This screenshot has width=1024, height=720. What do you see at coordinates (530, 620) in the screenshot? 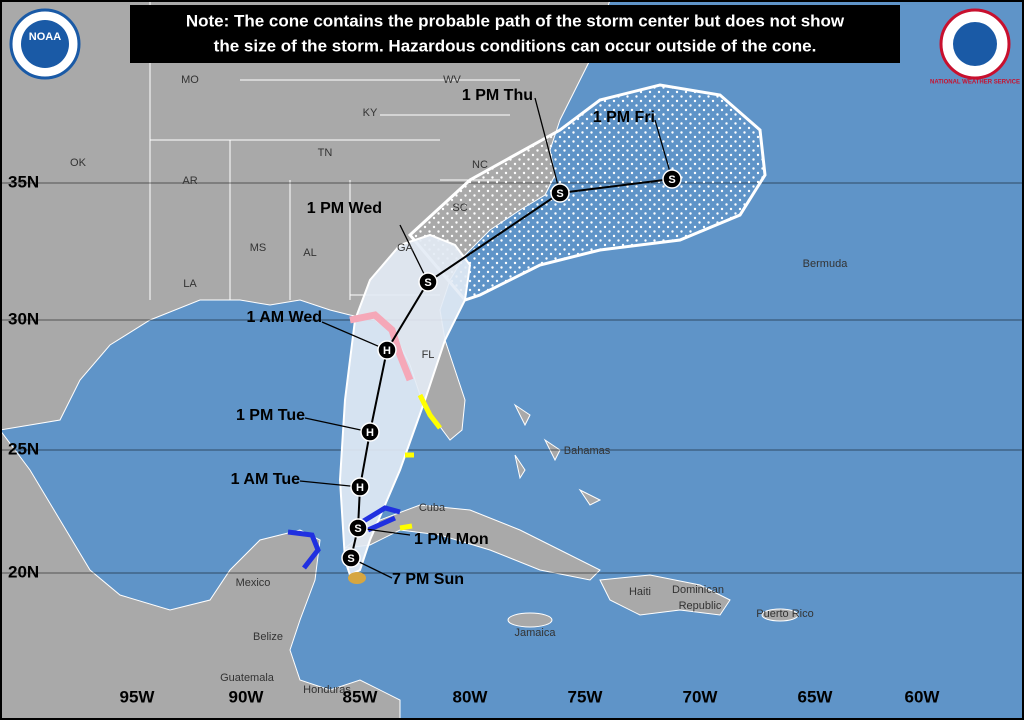
I see `jamaica` at bounding box center [530, 620].